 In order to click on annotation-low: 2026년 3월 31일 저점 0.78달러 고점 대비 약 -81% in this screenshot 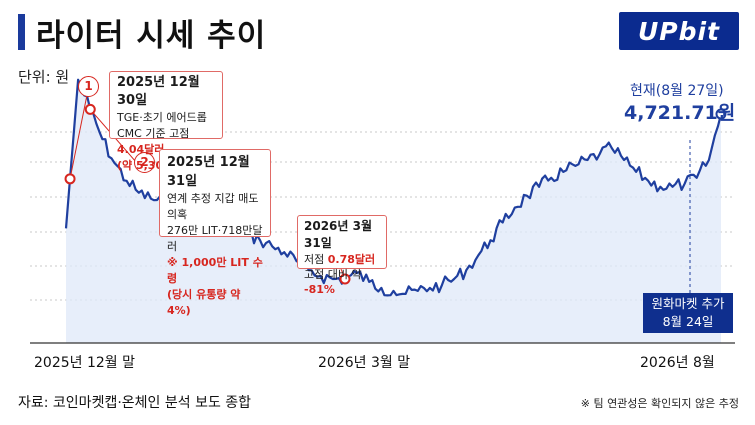, I will do `click(342, 255)`.